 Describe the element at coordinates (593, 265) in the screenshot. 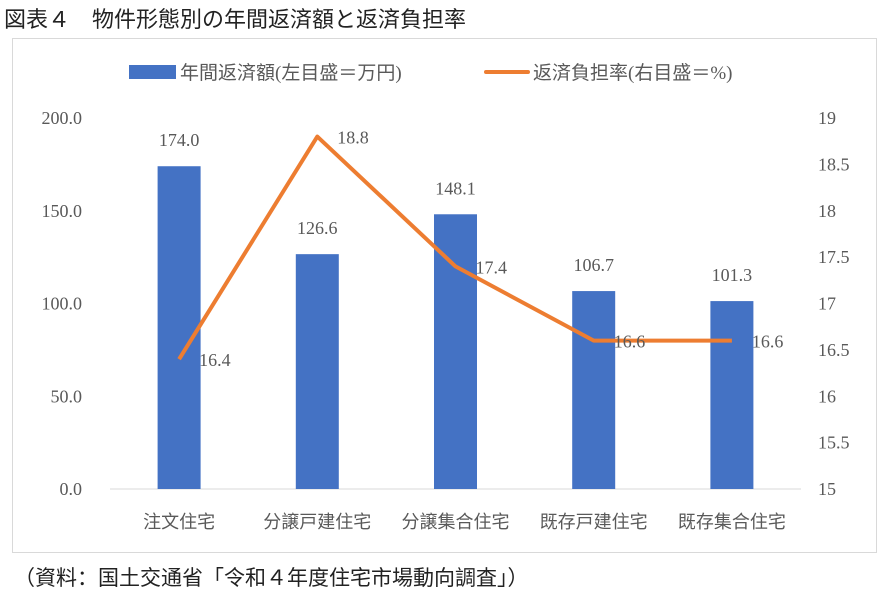

I see `bar-data-label: 106.7` at that location.